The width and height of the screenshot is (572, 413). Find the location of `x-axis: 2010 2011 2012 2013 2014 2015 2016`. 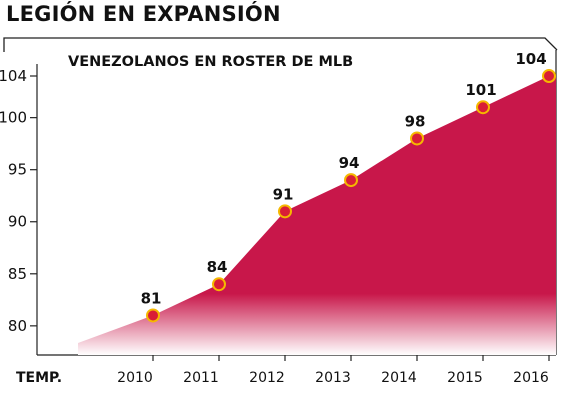

x-axis: 2010 2011 2012 2013 2014 2015 2016 is located at coordinates (333, 370).